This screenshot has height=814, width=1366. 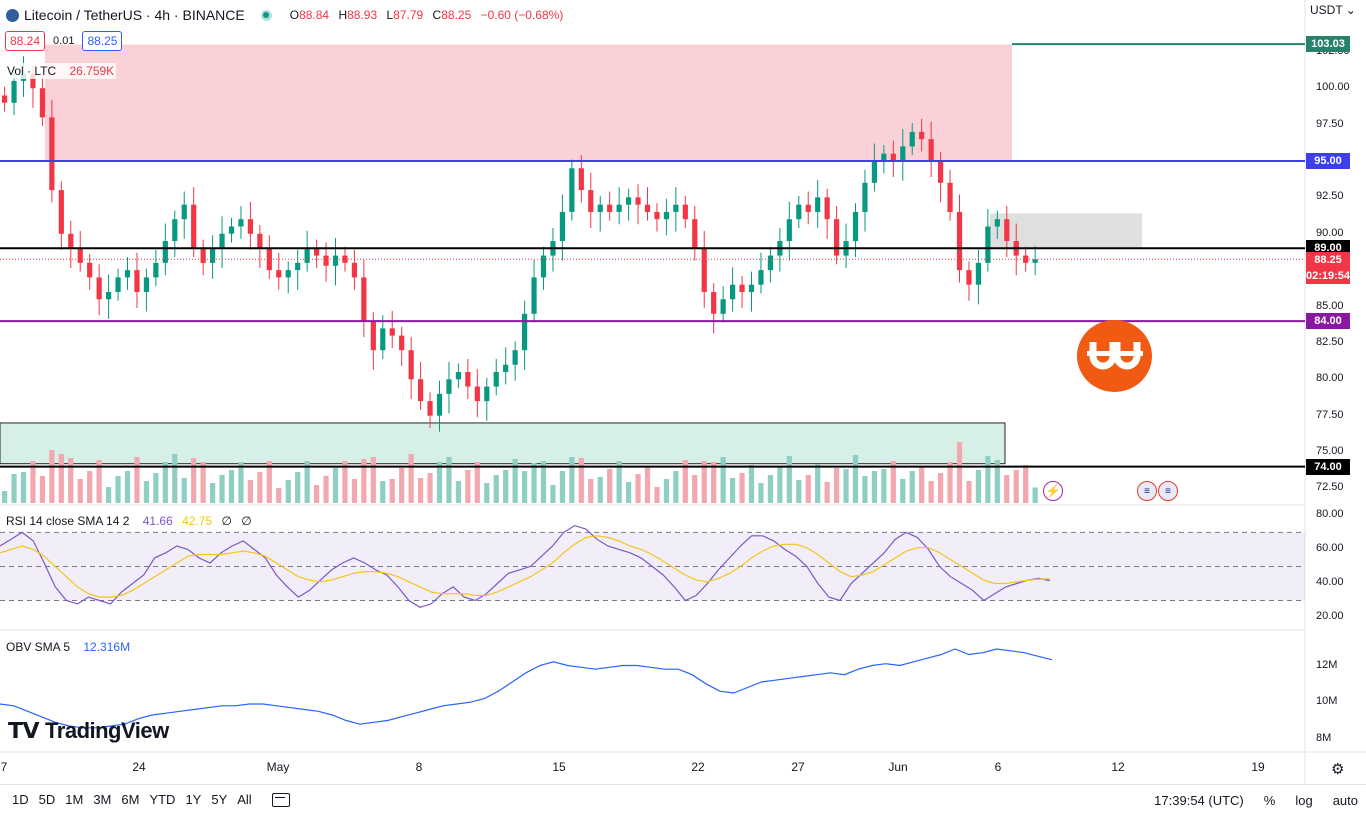 What do you see at coordinates (74, 799) in the screenshot?
I see `range-1m: 1M` at bounding box center [74, 799].